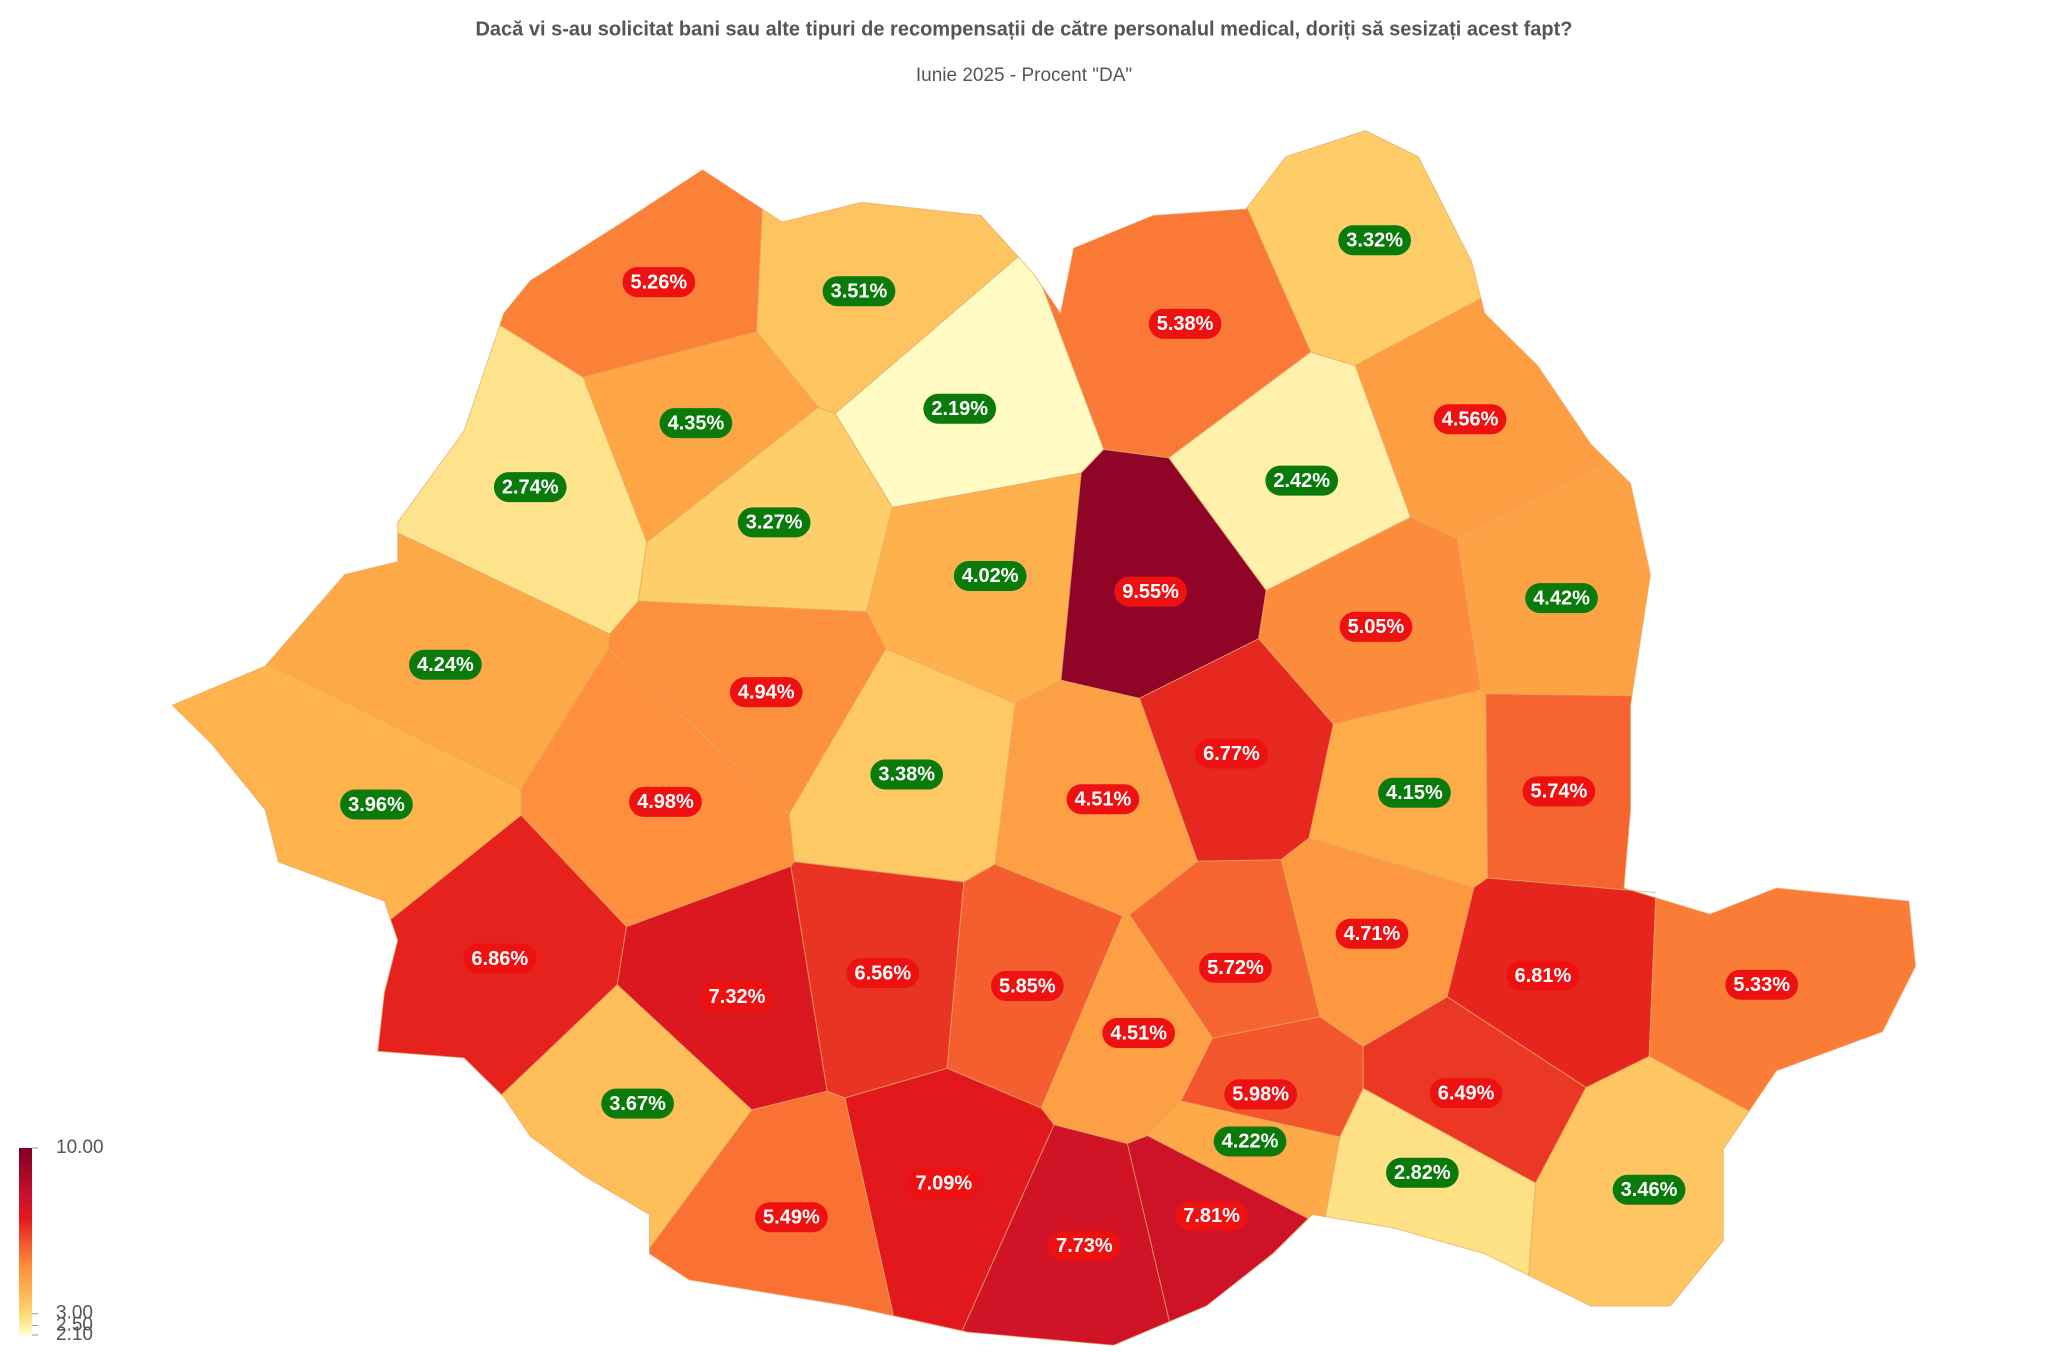 Image resolution: width=2048 pixels, height=1352 pixels. What do you see at coordinates (74, 1334) in the screenshot?
I see `colorbar-tick-label: 2.10` at bounding box center [74, 1334].